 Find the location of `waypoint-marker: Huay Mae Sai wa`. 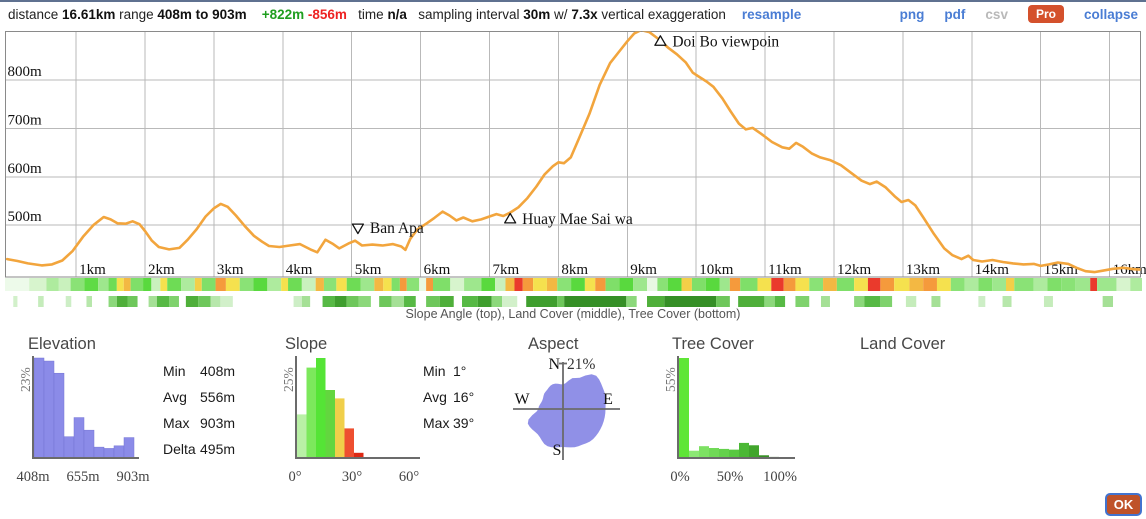

waypoint-marker: Huay Mae Sai wa is located at coordinates (568, 219).